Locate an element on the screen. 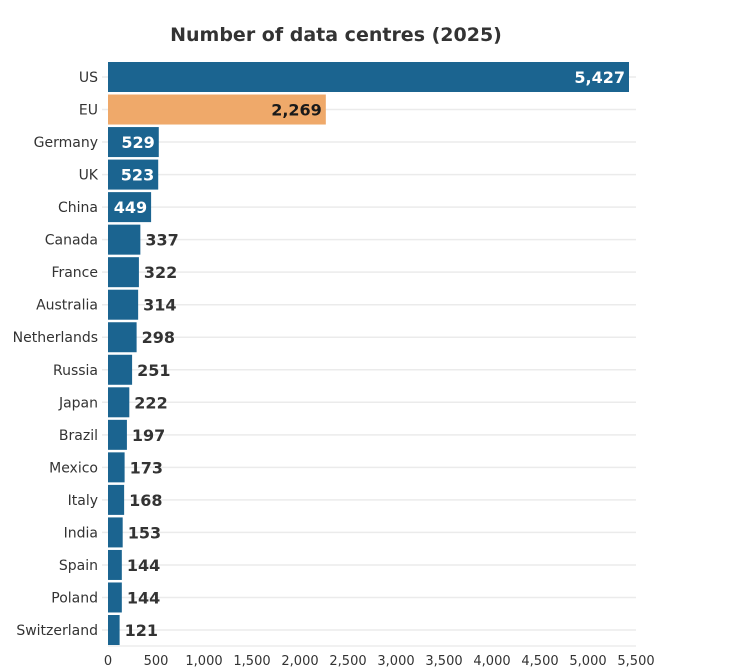 The width and height of the screenshot is (750, 668). chart-title: Number of data centres (2025) is located at coordinates (336, 35).